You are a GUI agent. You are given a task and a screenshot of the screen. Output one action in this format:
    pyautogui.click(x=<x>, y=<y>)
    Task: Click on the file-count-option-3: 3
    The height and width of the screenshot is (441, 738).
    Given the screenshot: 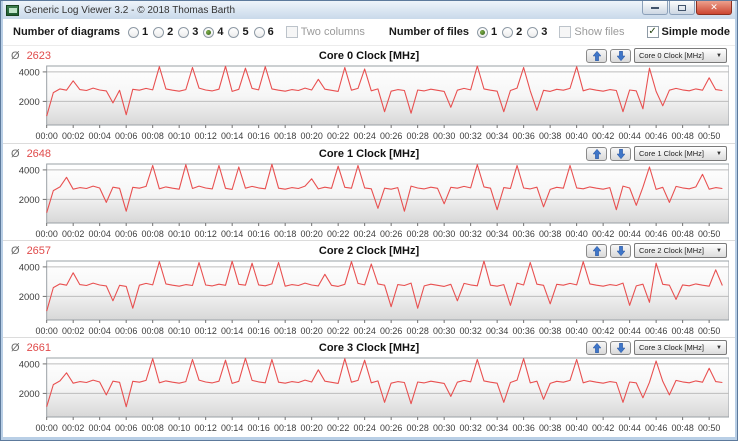 What is the action you would take?
    pyautogui.click(x=537, y=32)
    